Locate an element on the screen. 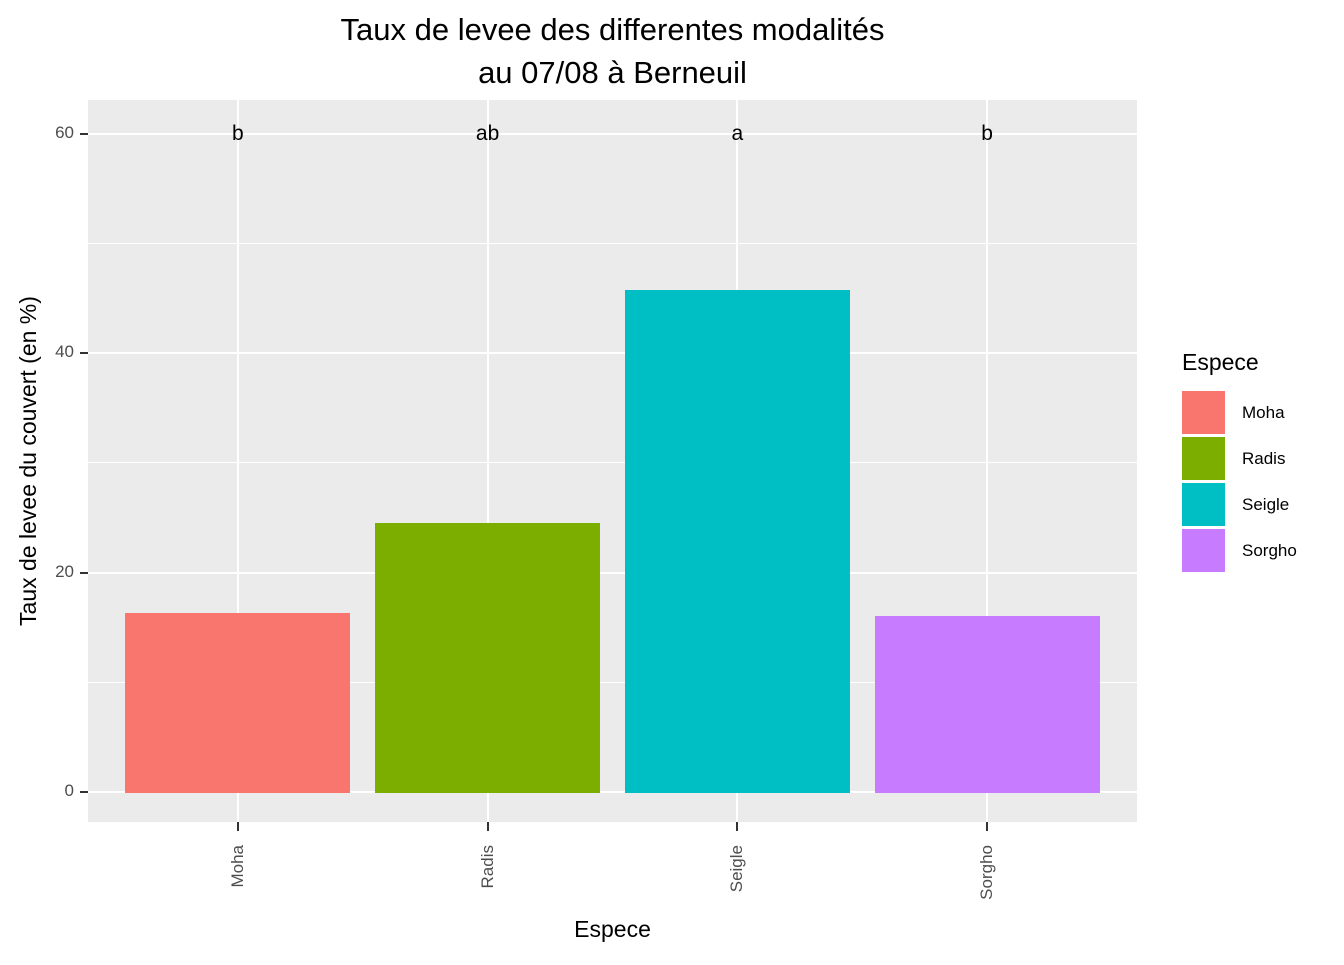 Image resolution: width=1344 pixels, height=965 pixels. x-axis-title: Espece is located at coordinates (612, 929).